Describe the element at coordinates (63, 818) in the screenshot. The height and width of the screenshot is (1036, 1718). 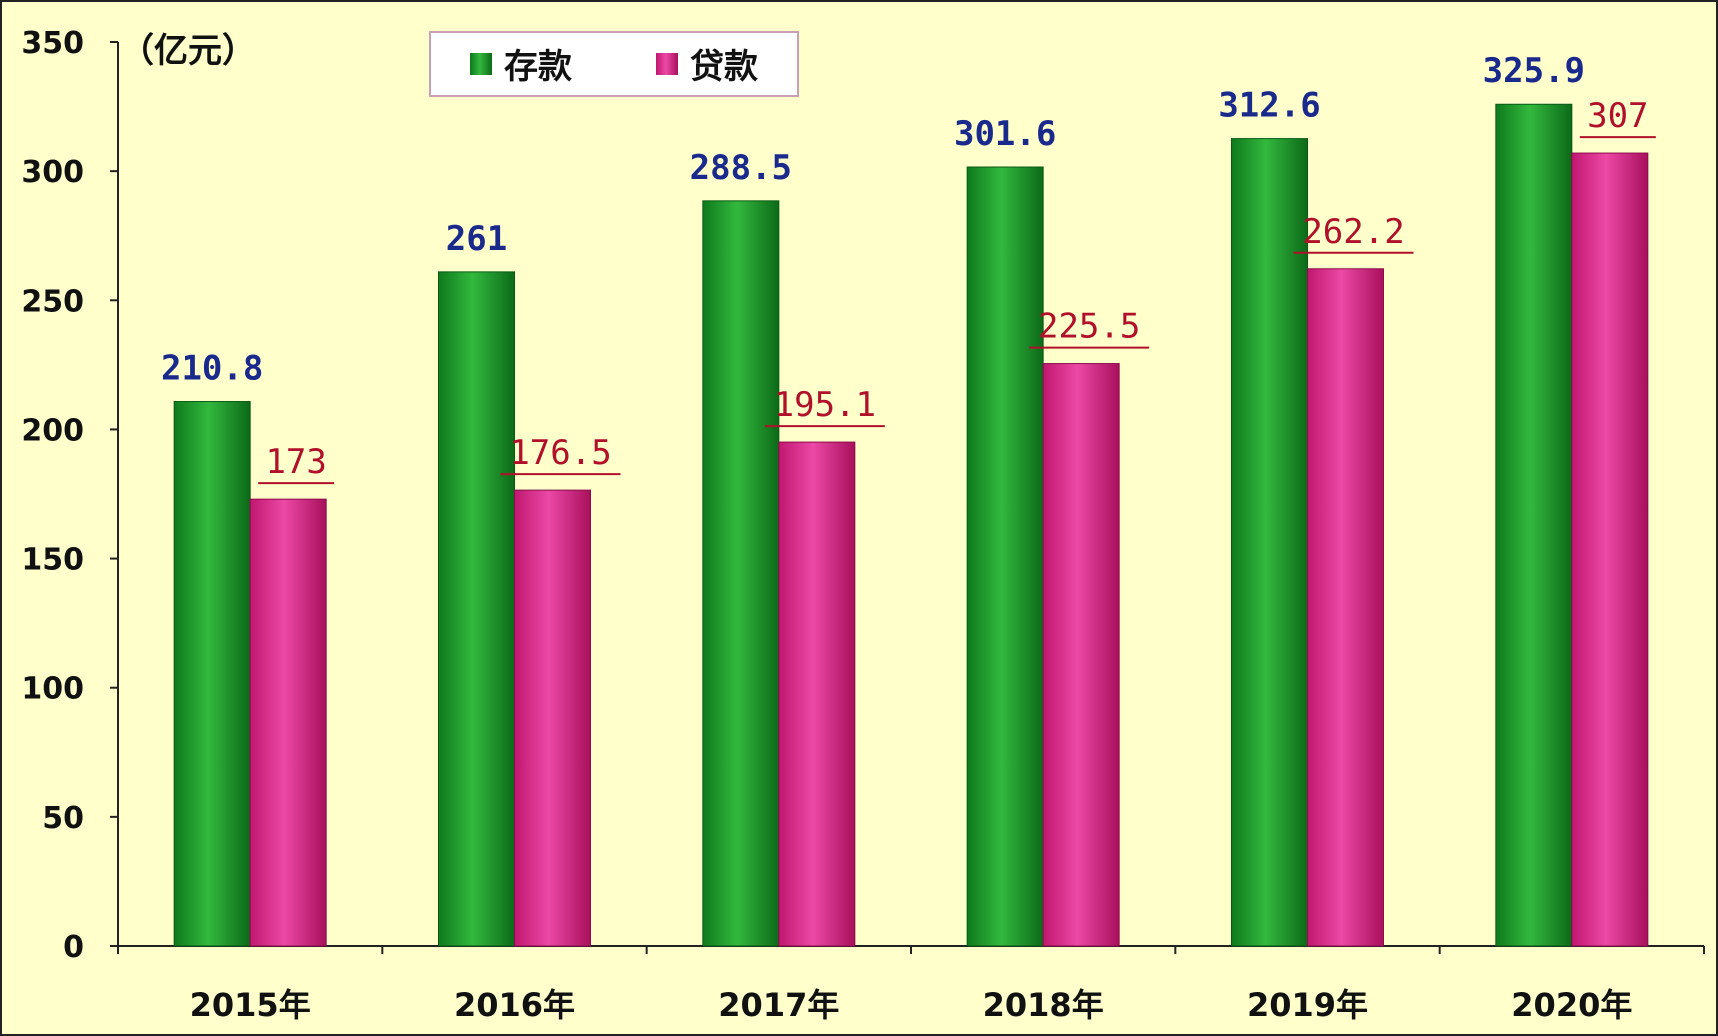
I see `y-tick-label: 50` at that location.